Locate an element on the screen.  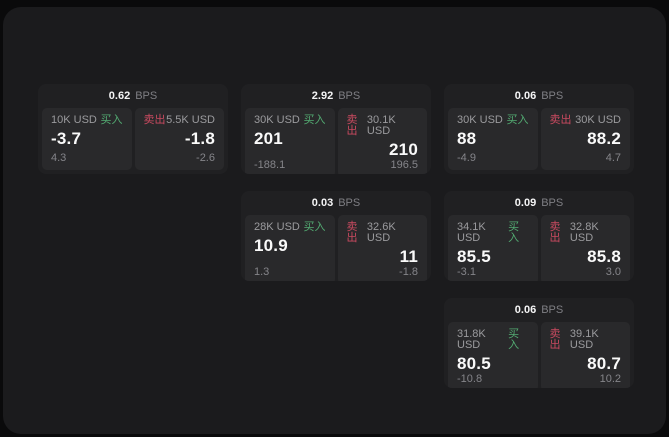
sell-change-value: 196.5 is located at coordinates (404, 164).